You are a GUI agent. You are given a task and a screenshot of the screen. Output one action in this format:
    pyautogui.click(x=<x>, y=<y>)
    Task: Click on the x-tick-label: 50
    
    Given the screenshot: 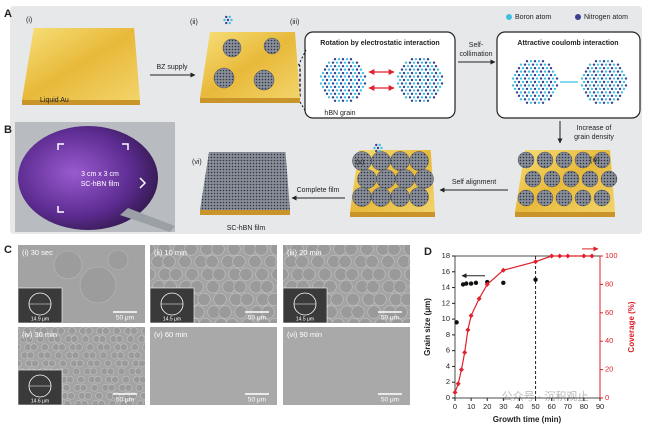 What is the action you would take?
    pyautogui.click(x=535, y=406)
    